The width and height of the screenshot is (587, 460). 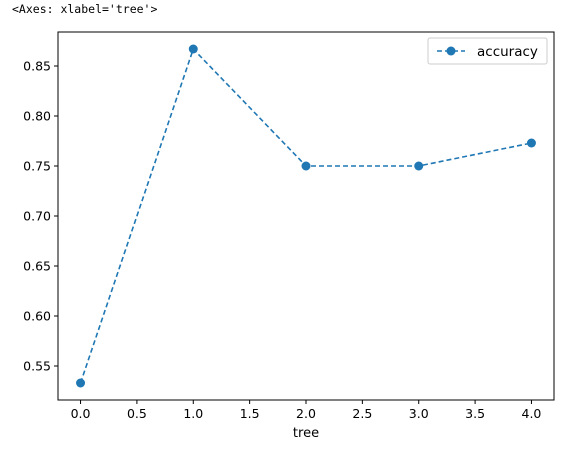 I want to click on x-tick-label: 1.5, so click(x=250, y=413).